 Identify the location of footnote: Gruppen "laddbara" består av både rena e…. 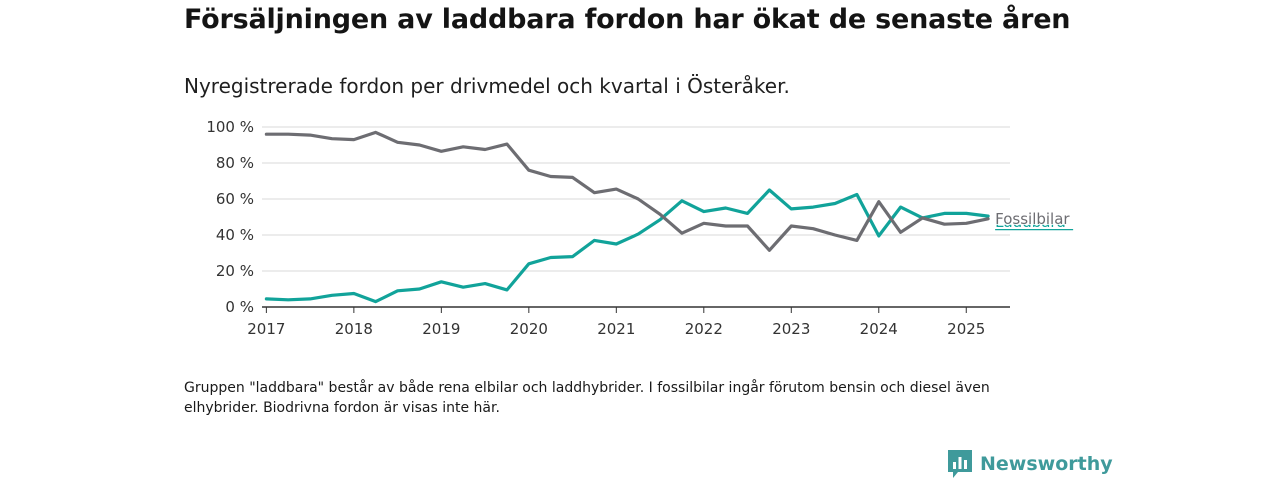
(587, 398).